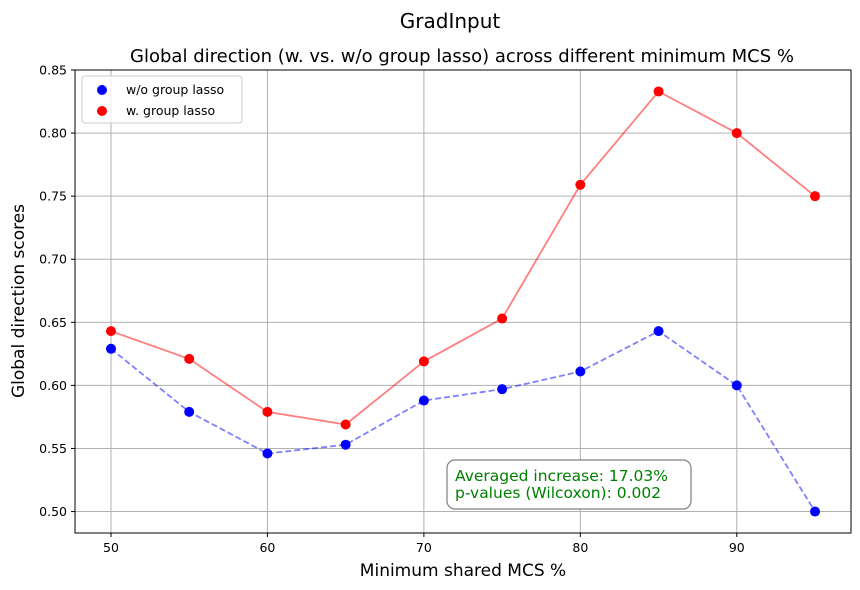 The image size is (860, 590). What do you see at coordinates (463, 571) in the screenshot?
I see `x-axis-label: Minimum shared MCS %` at bounding box center [463, 571].